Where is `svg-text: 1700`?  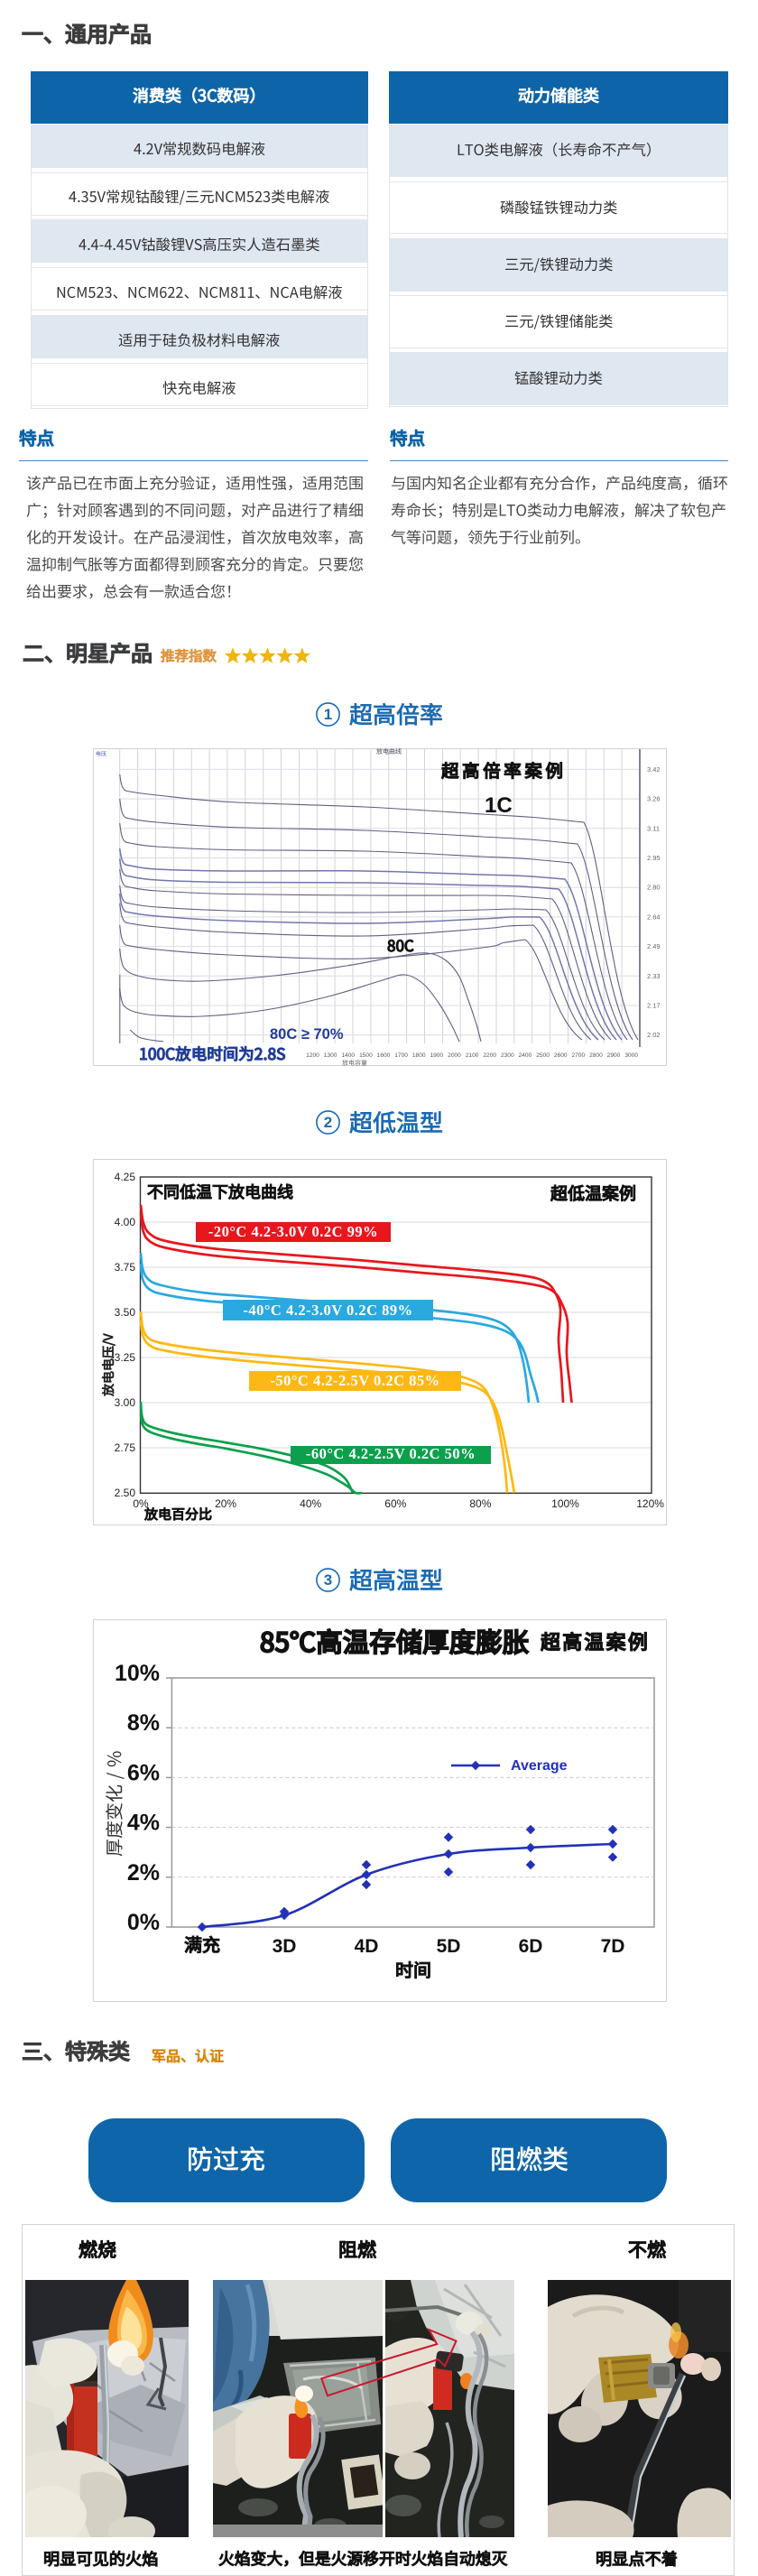 svg-text: 1700 is located at coordinates (401, 1056).